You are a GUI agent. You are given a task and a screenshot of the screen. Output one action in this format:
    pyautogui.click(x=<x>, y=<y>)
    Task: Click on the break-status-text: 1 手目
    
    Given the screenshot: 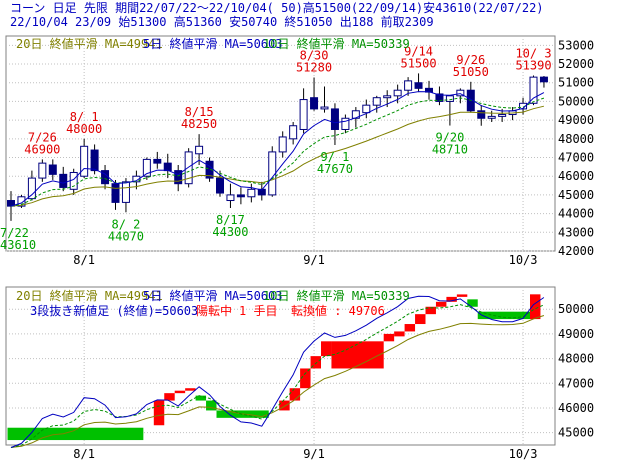 What is the action you would take?
    pyautogui.click(x=258, y=311)
    